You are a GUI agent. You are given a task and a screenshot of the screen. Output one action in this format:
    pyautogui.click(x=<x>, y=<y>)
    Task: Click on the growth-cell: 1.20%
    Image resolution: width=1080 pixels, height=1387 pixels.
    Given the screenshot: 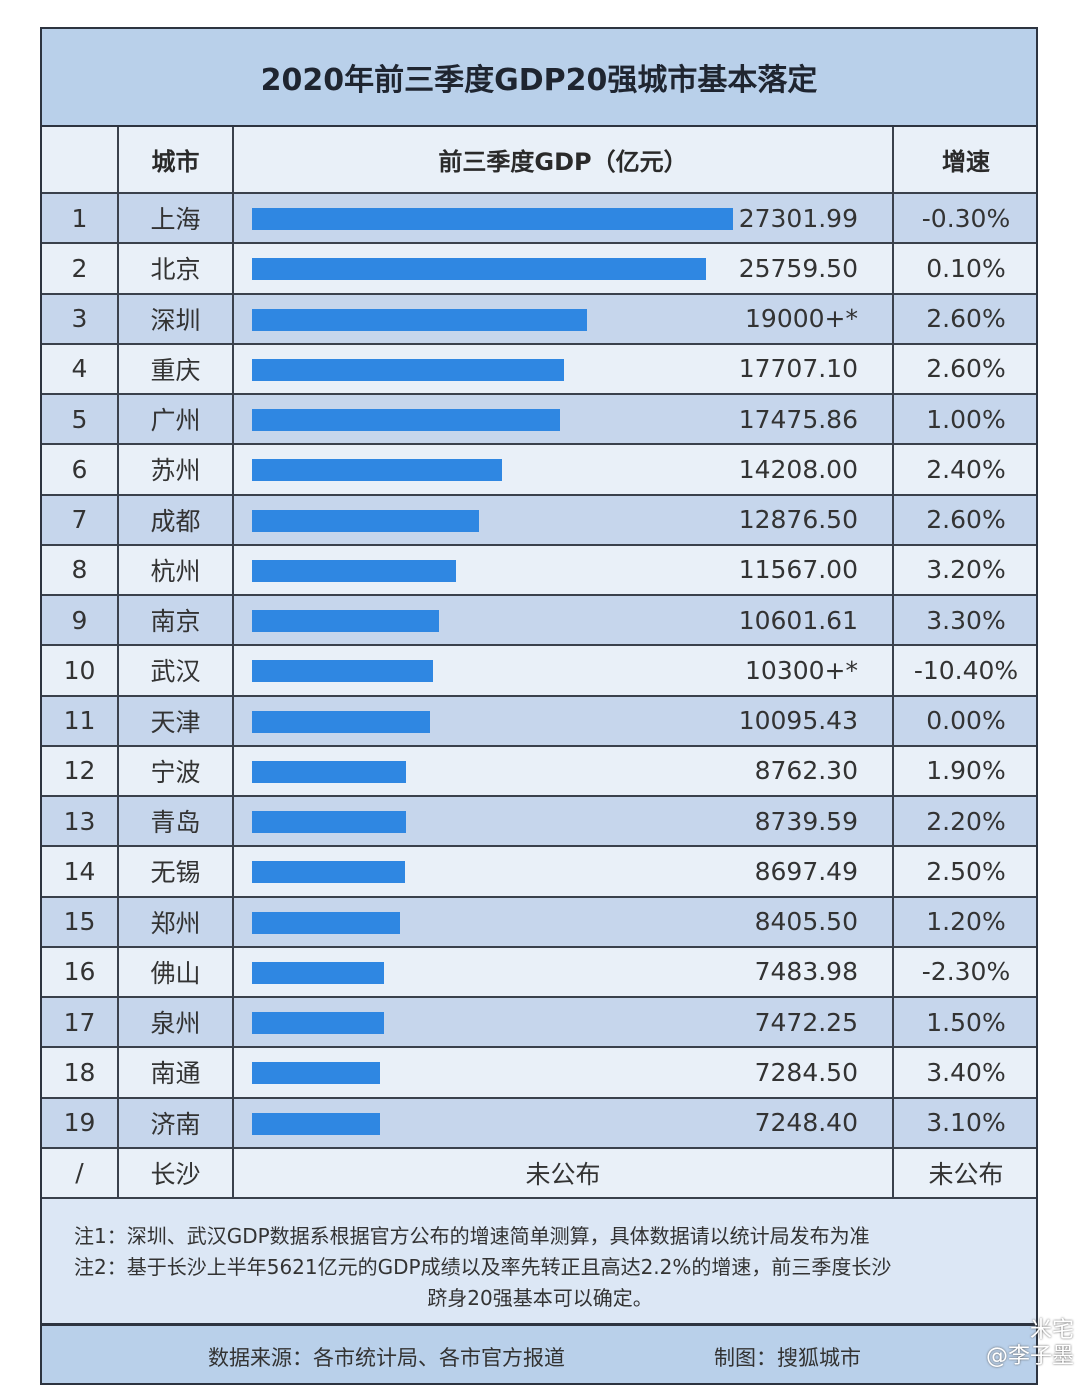 What is the action you would take?
    pyautogui.click(x=966, y=922)
    